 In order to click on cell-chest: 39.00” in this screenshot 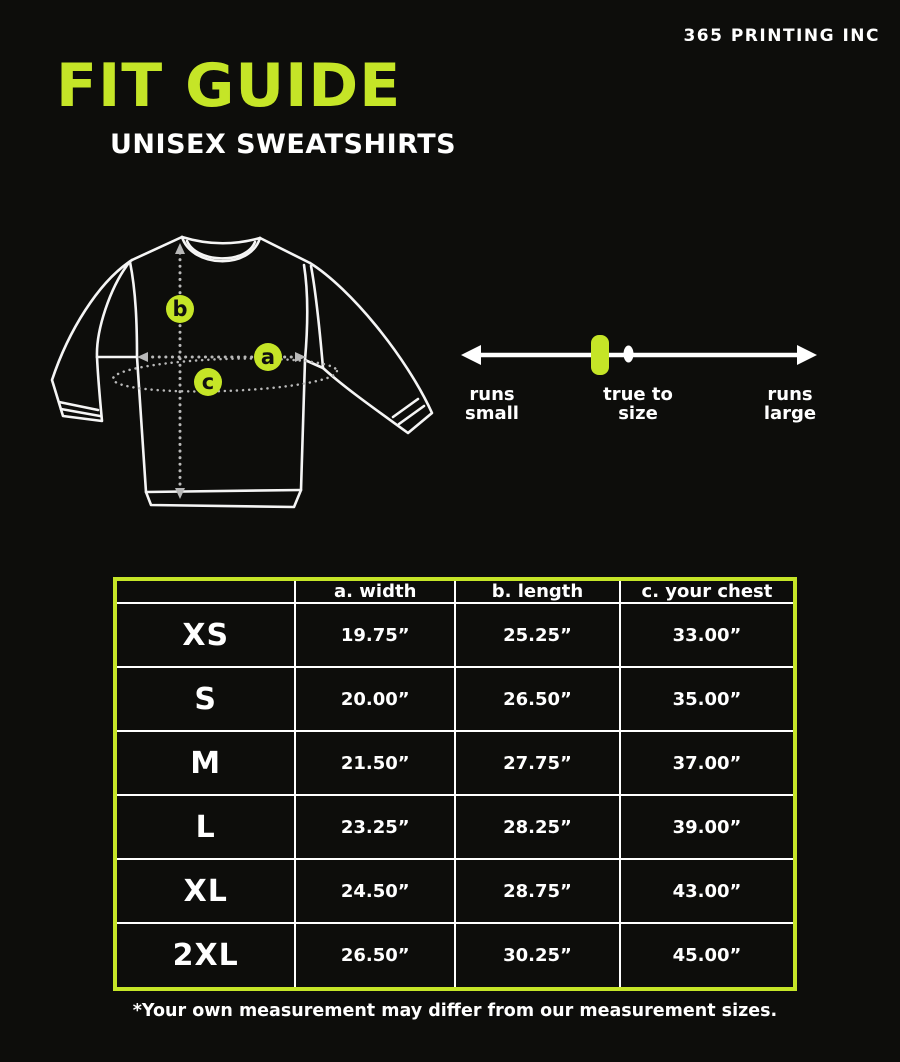, I will do `click(705, 827)`.